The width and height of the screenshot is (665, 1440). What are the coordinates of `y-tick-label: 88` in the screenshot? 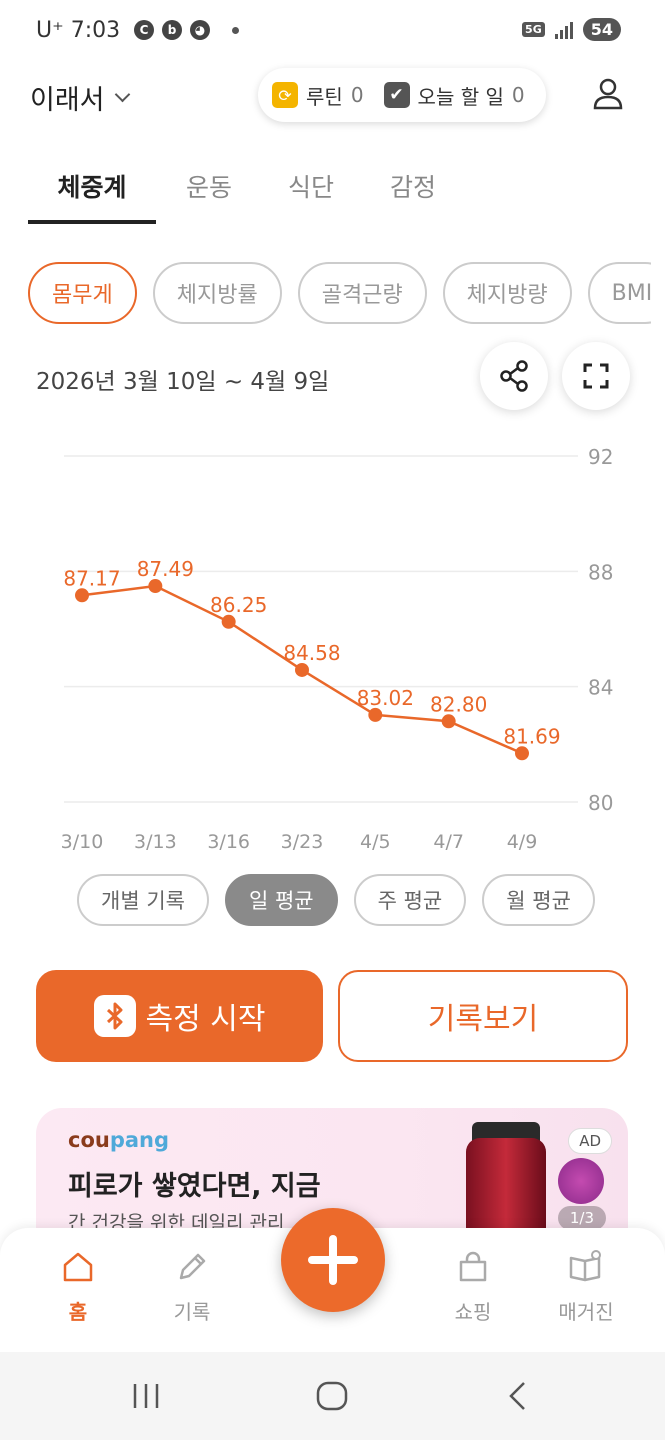 It's located at (600, 572).